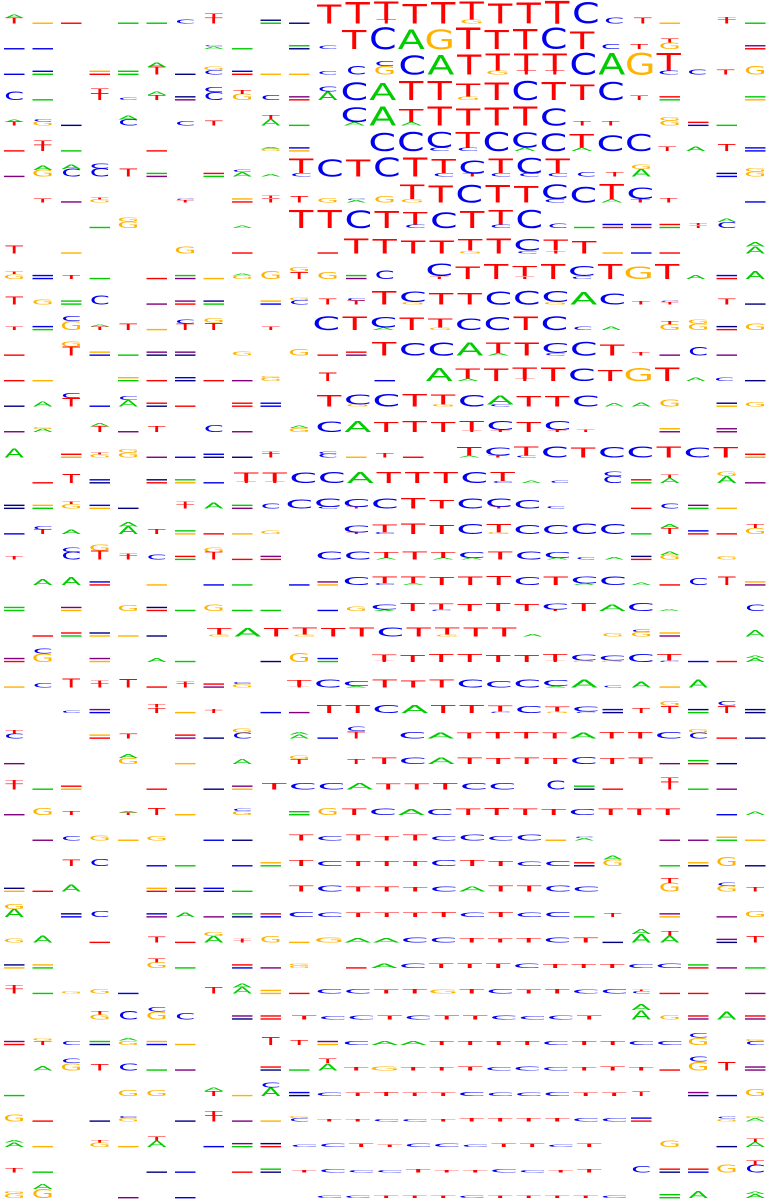 The image size is (783, 1200). Describe the element at coordinates (557, 712) in the screenshot. I see `motif-minor-letter: G` at that location.